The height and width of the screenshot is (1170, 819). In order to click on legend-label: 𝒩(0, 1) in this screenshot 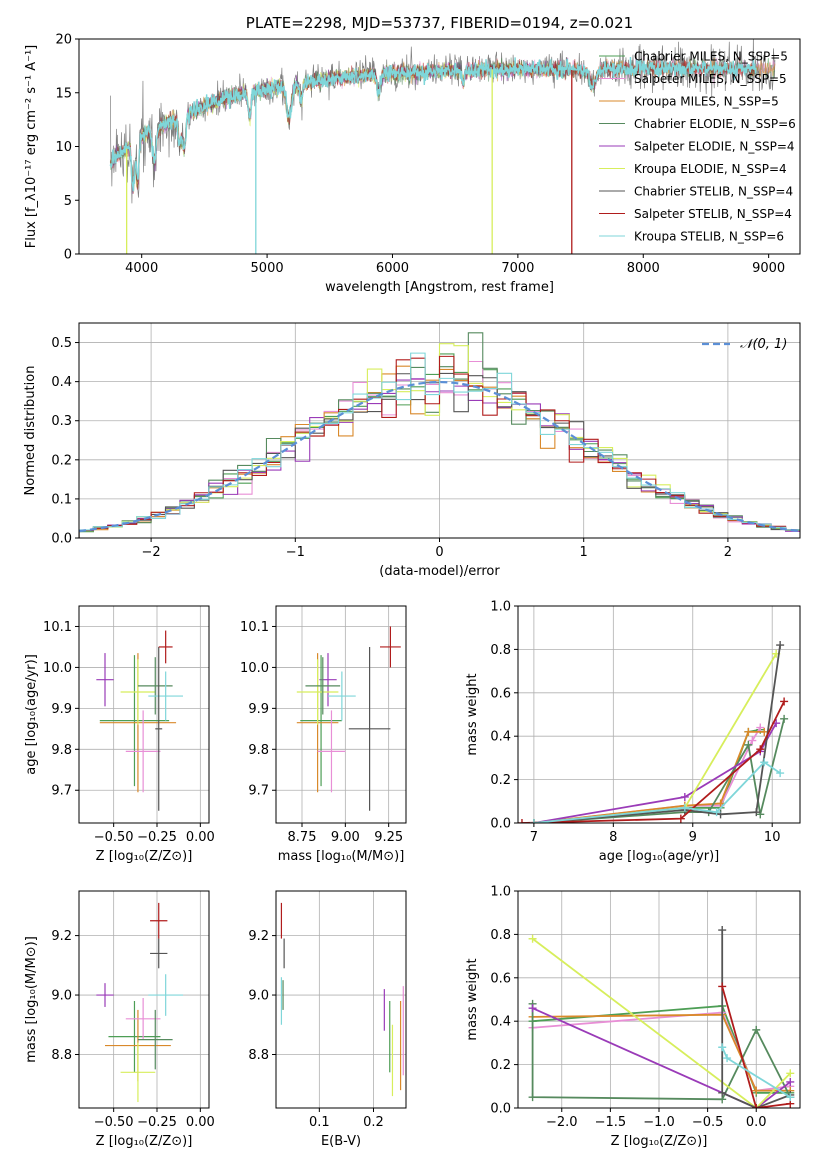, I will do `click(763, 344)`.